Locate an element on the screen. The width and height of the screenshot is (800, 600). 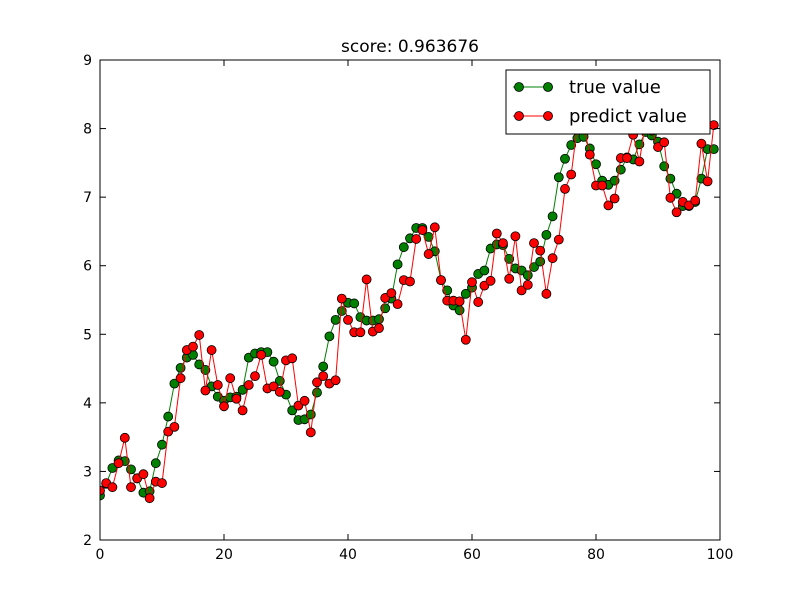
x-tick-label: 60 is located at coordinates (472, 555).